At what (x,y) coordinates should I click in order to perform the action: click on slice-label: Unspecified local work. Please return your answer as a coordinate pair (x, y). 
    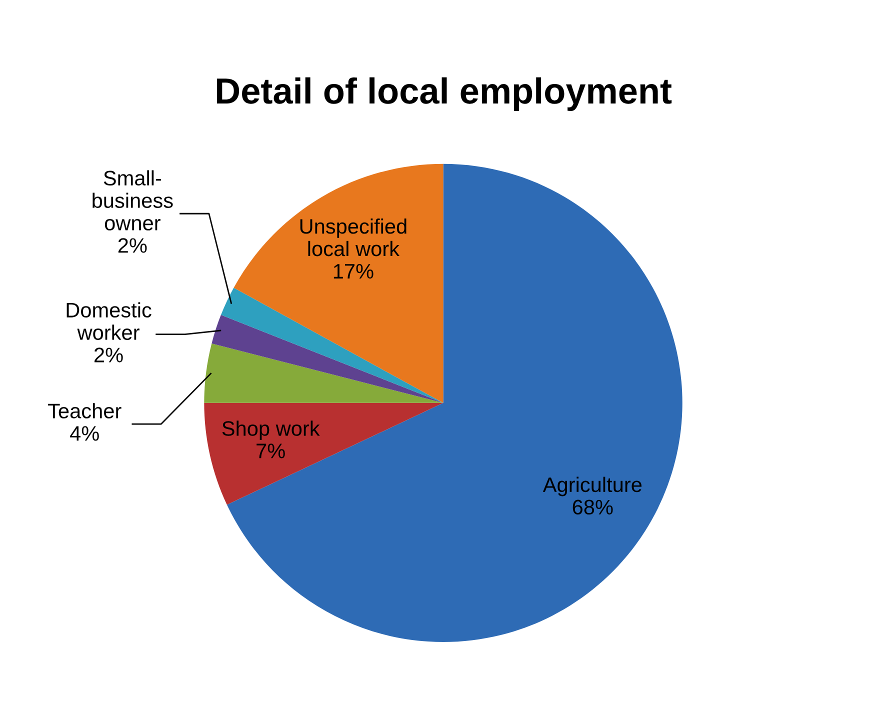
    Looking at the image, I should click on (353, 237).